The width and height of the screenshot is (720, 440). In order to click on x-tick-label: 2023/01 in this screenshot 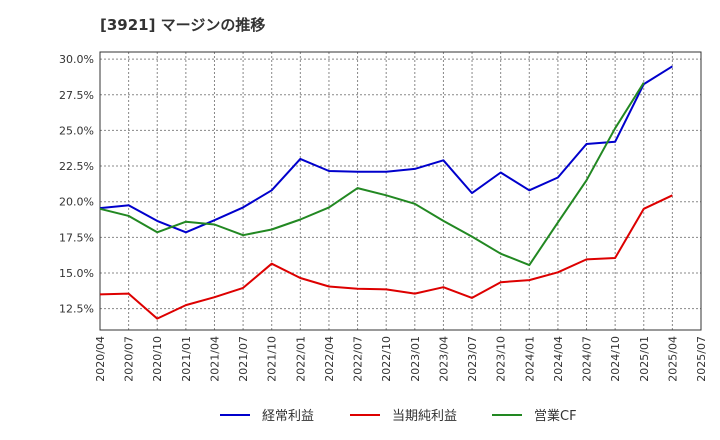, I will do `click(415, 359)`.